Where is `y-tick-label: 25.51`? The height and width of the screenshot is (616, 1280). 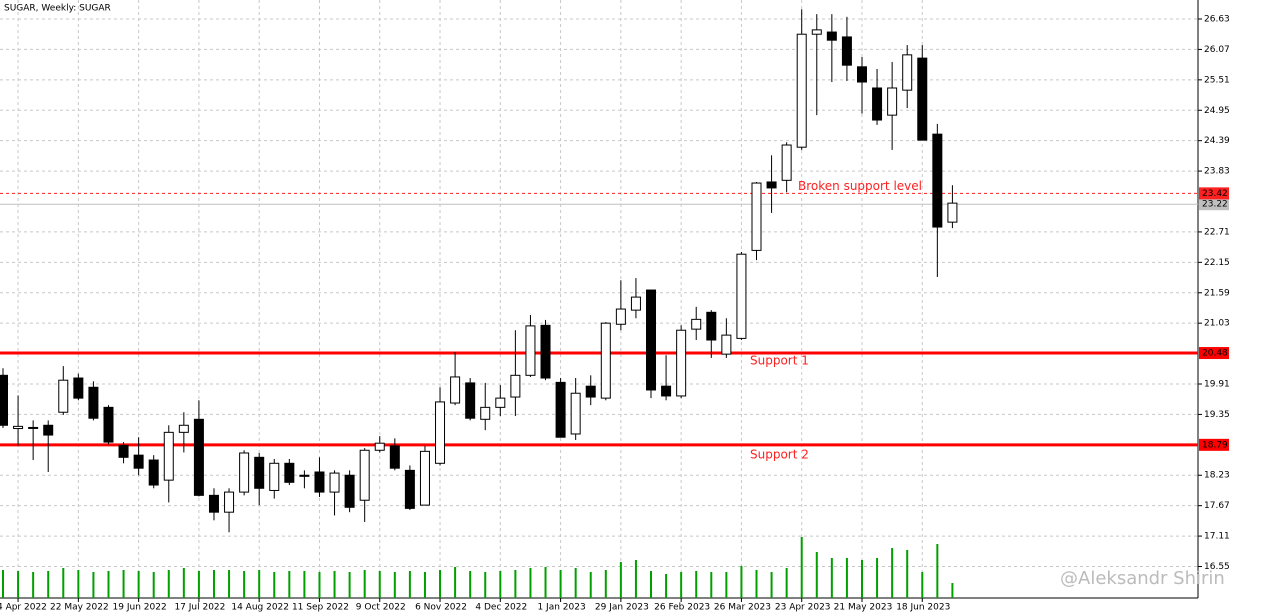
y-tick-label: 25.51 is located at coordinates (1217, 80).